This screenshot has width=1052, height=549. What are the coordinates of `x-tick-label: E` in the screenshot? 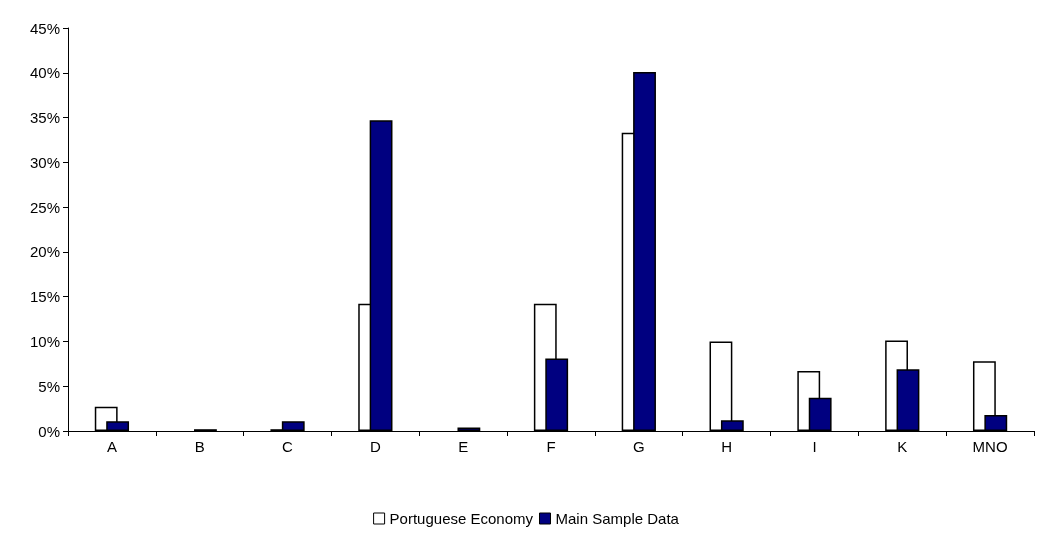 It's located at (463, 446).